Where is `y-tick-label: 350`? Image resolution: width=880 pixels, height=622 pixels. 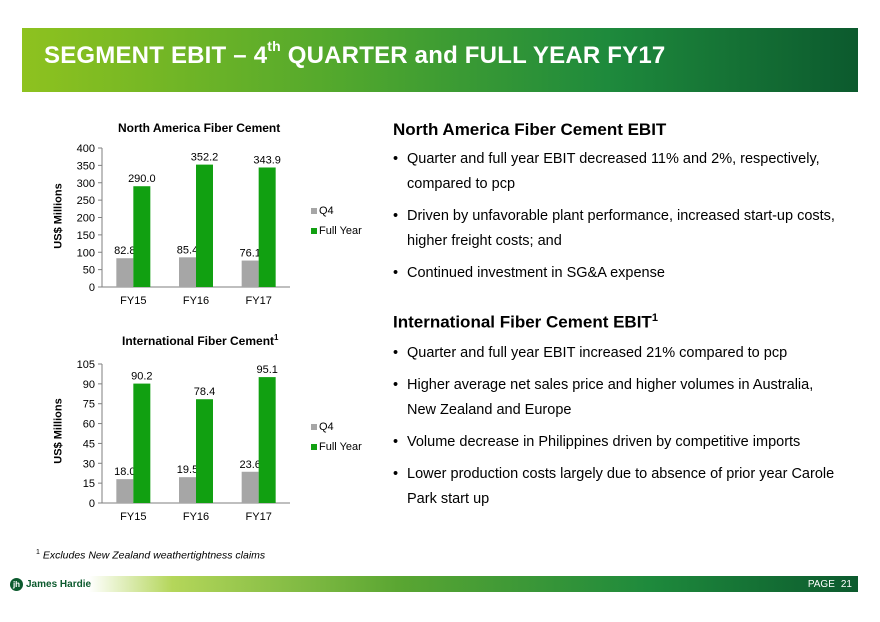 y-tick-label: 350 is located at coordinates (86, 166).